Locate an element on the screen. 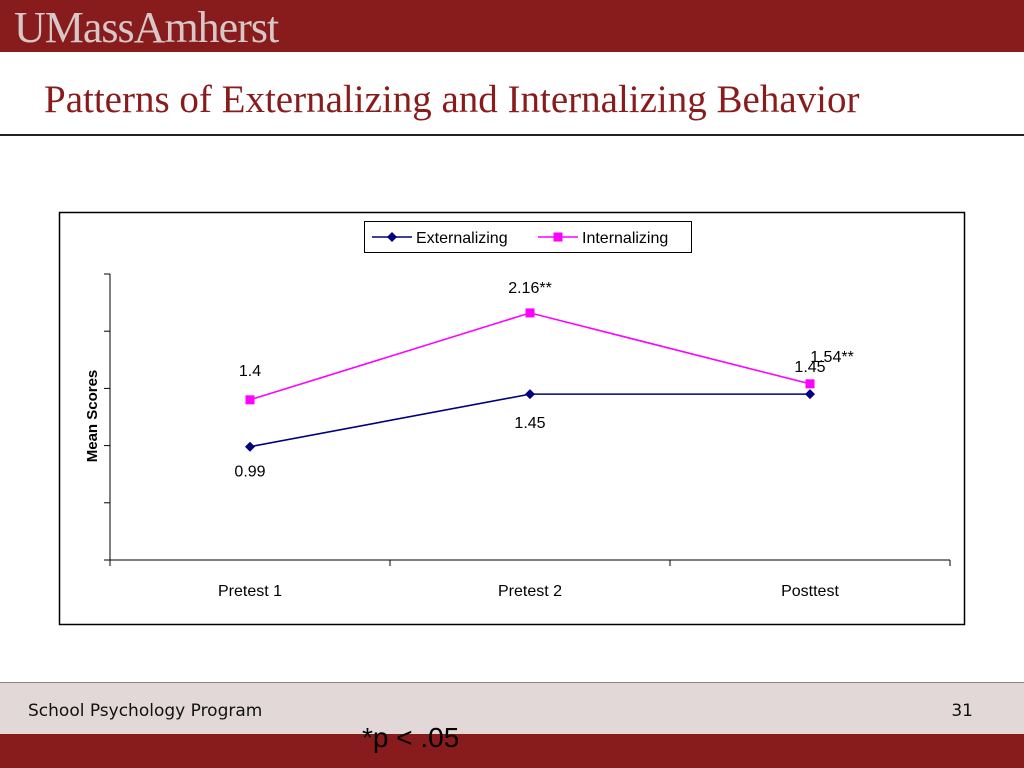  footer-bar: School Psychology Program 31 is located at coordinates (512, 708).